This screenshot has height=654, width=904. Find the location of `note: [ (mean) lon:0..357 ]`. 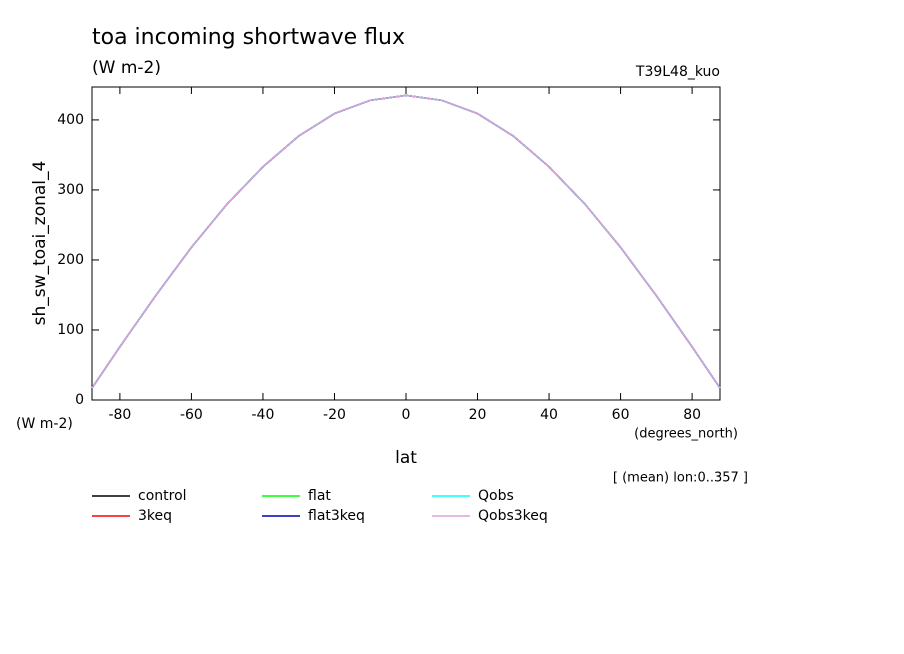

note: [ (mean) lon:0..357 ] is located at coordinates (680, 478).